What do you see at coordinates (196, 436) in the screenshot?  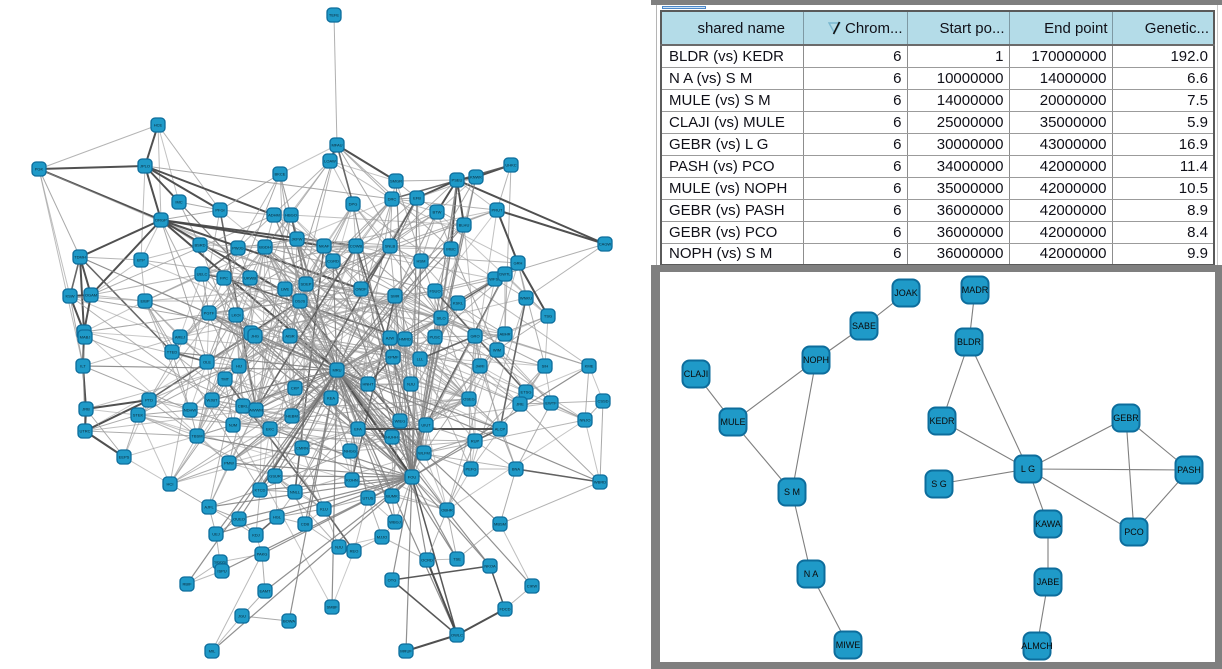 I see `svg-text: TBSM` at bounding box center [196, 436].